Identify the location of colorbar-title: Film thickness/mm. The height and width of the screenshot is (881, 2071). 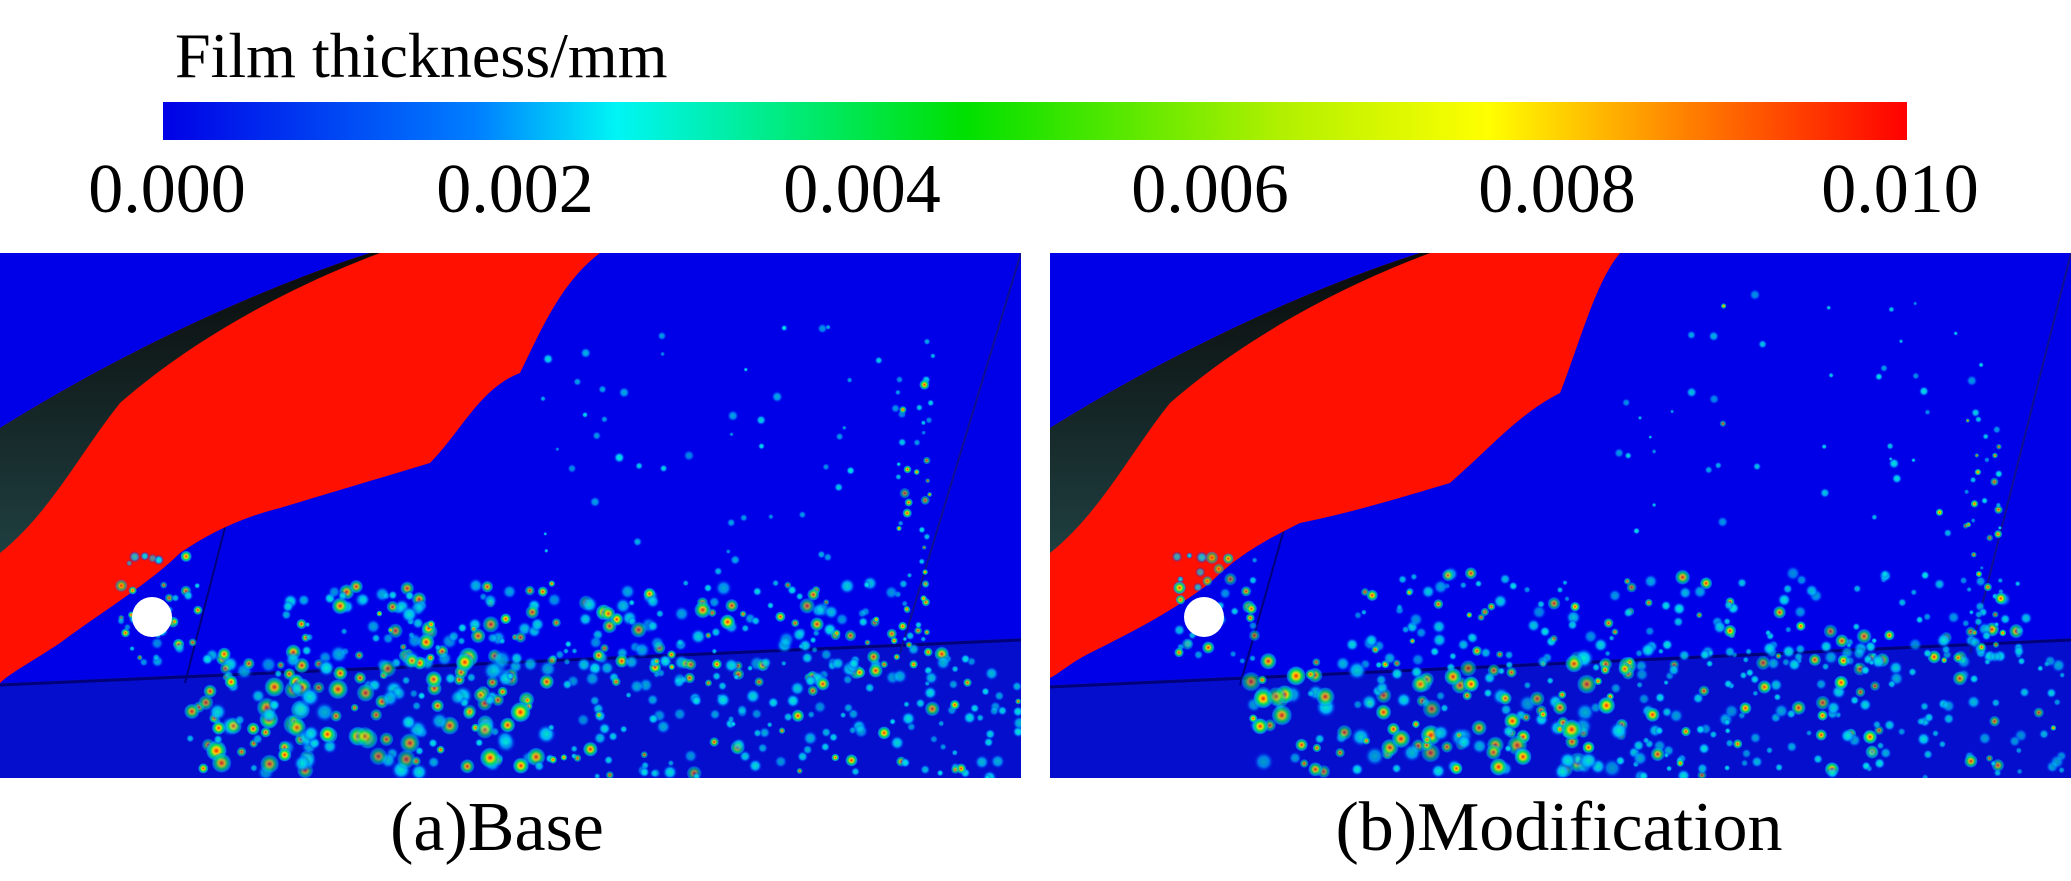
(421, 55).